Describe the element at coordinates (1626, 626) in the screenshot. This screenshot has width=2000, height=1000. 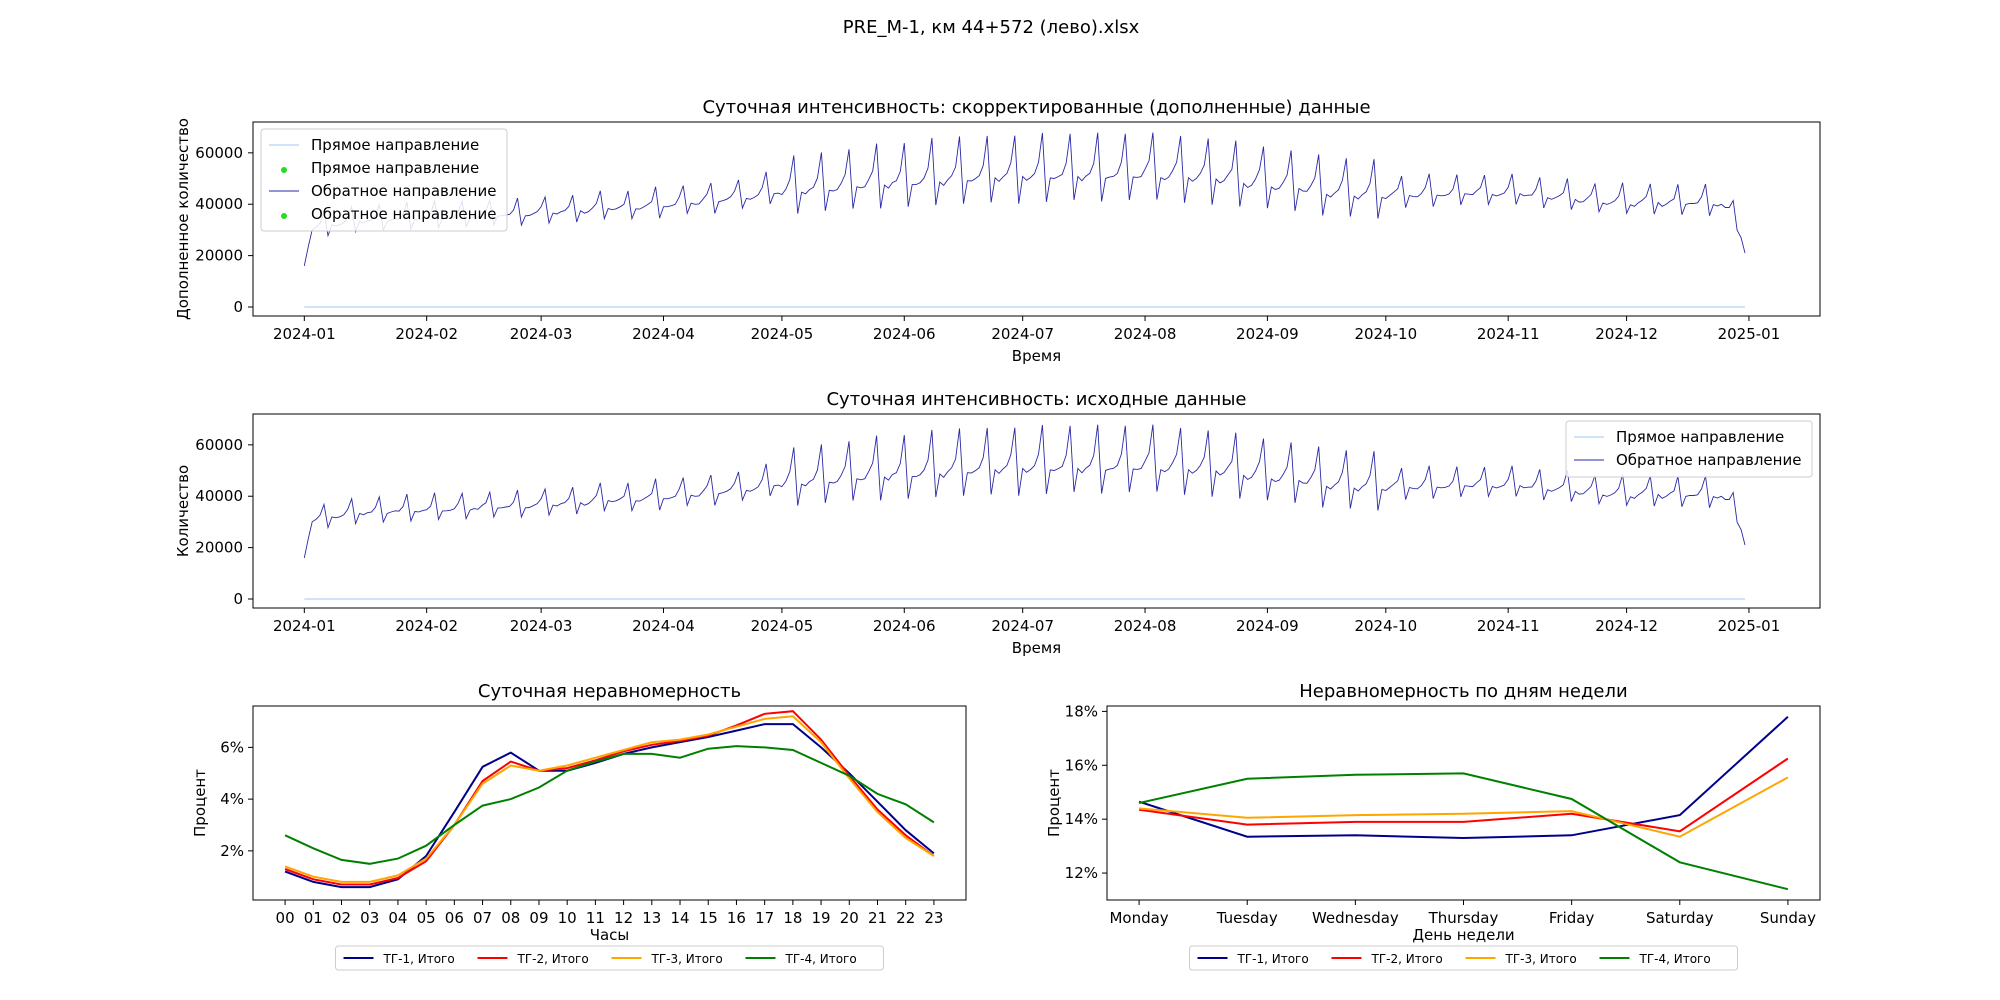
I see `x-tick-label: 2024-12` at that location.